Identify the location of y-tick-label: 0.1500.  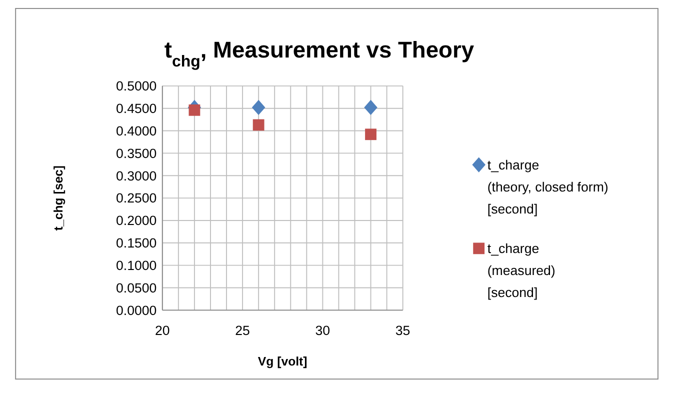
(136, 243).